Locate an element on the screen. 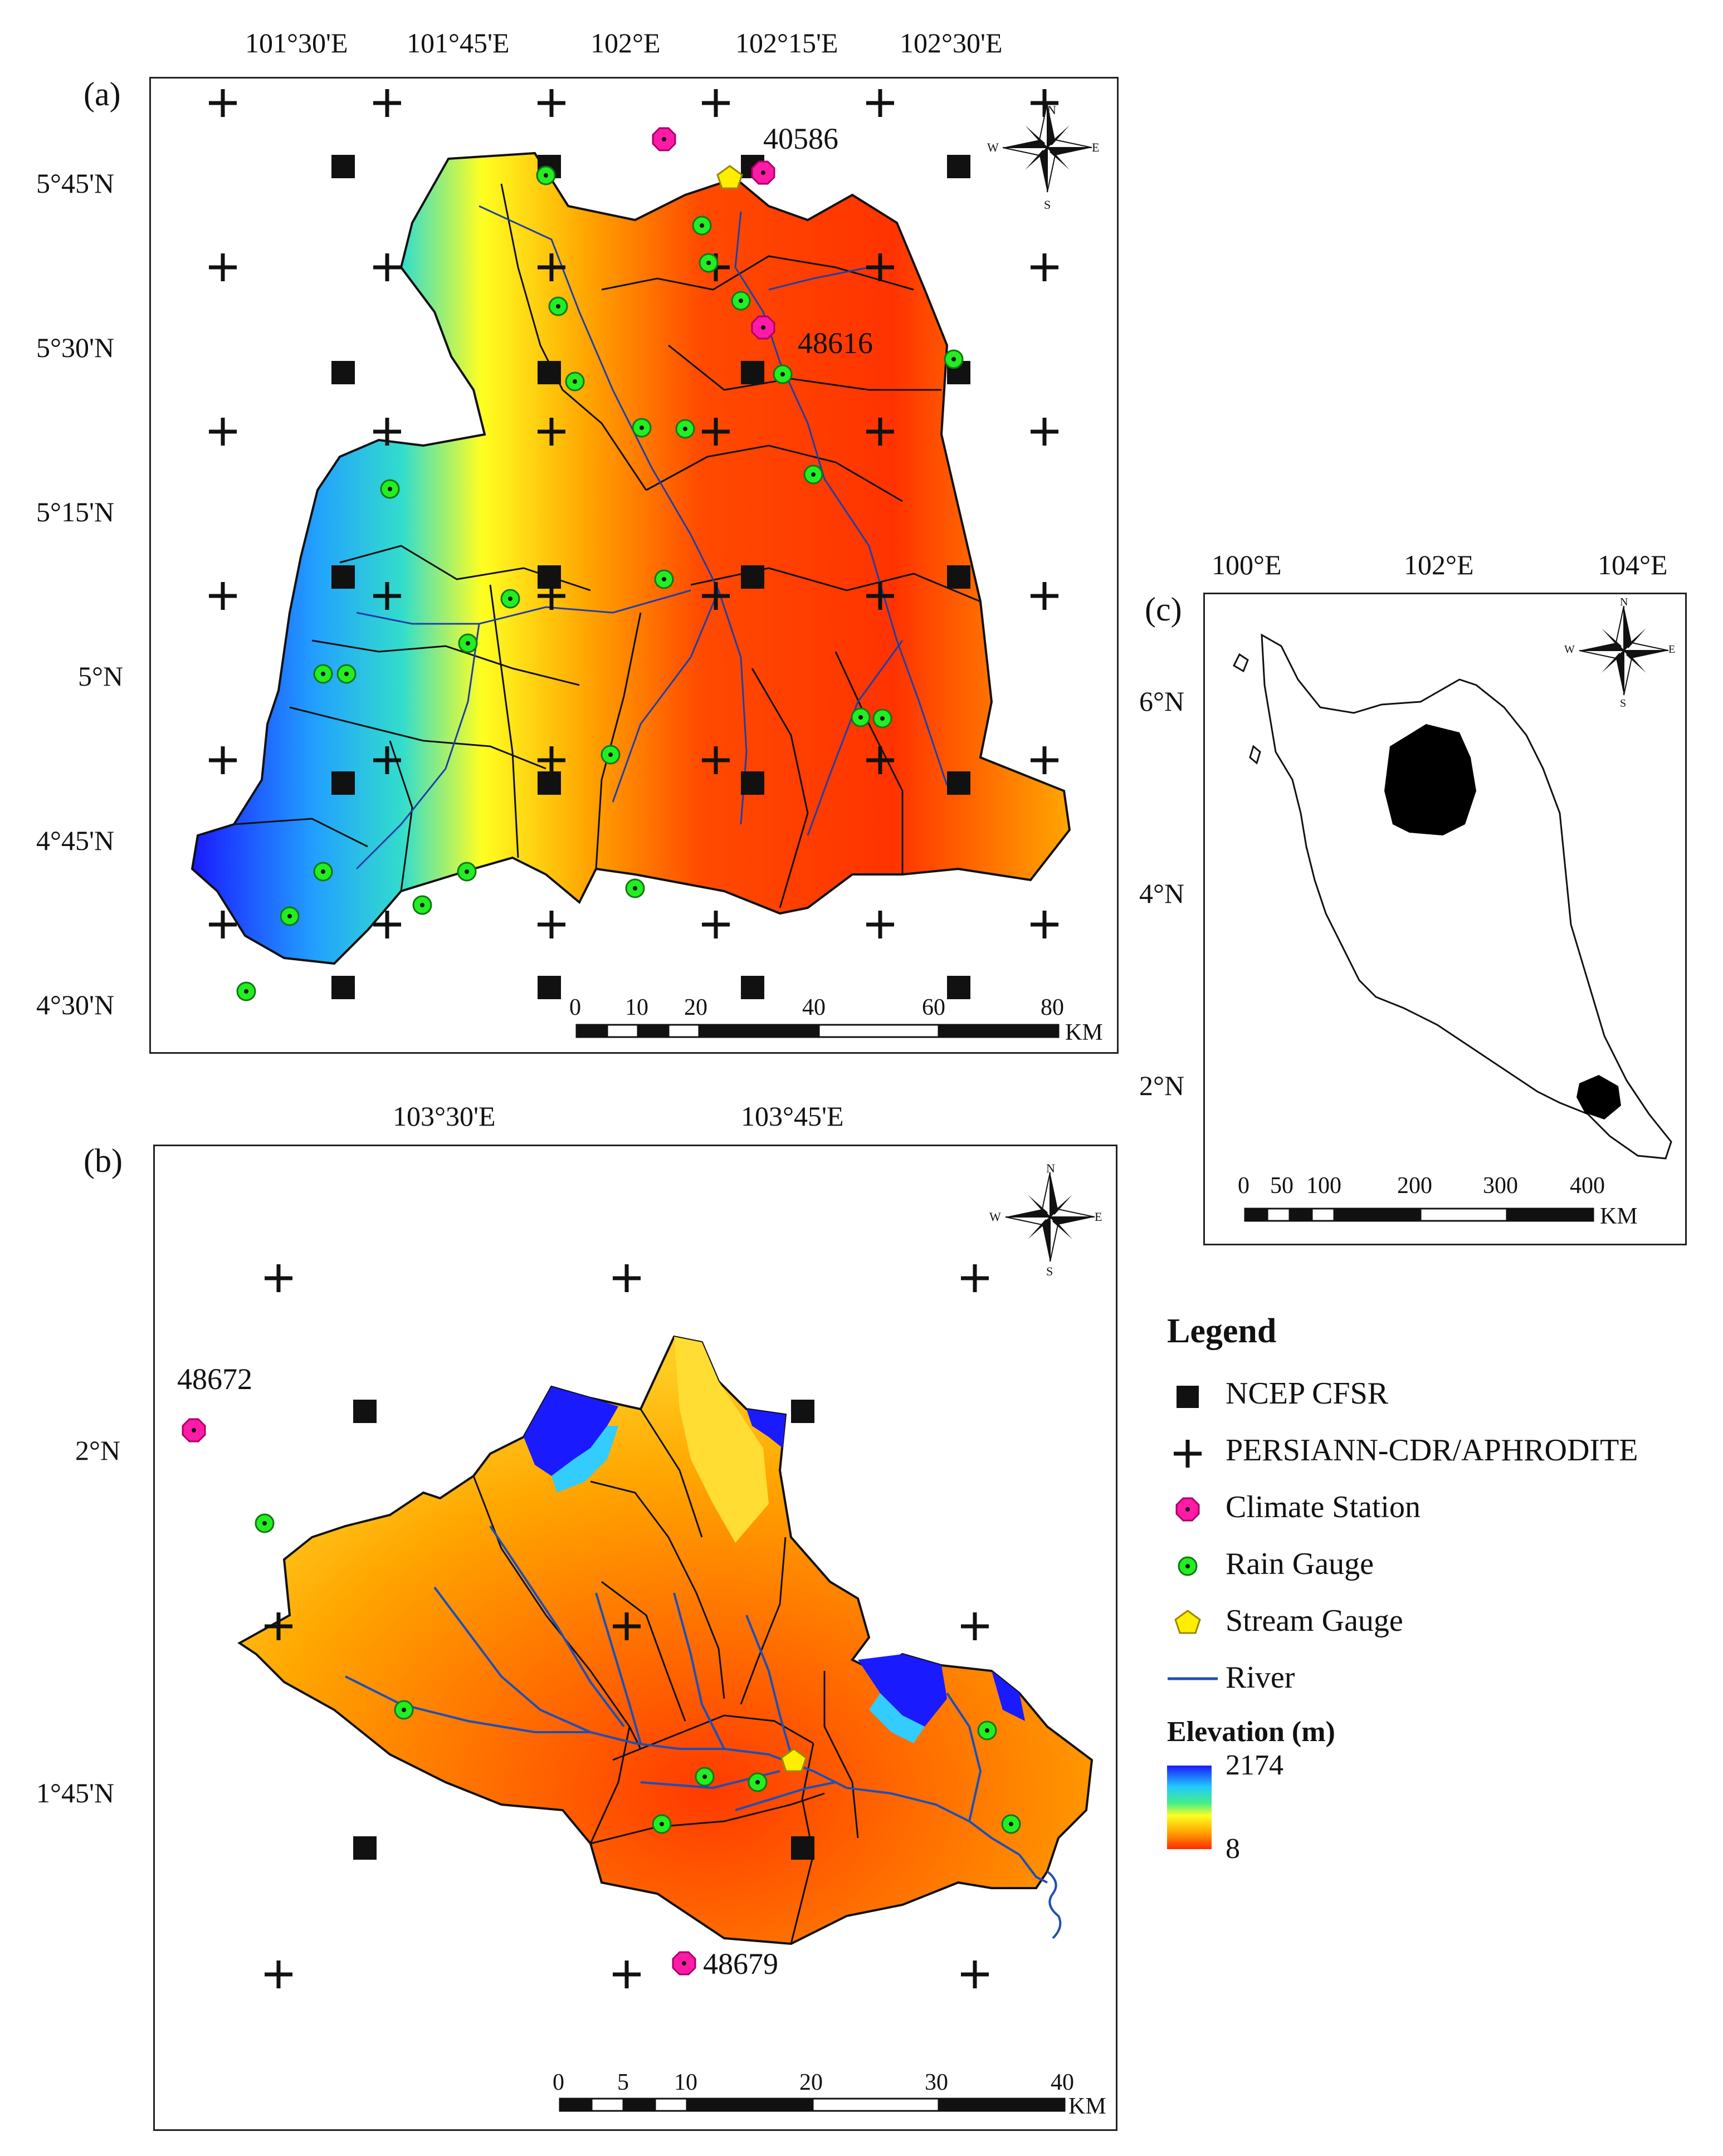 Image resolution: width=1723 pixels, height=2156 pixels. peninsula-outline is located at coordinates (1466, 896).